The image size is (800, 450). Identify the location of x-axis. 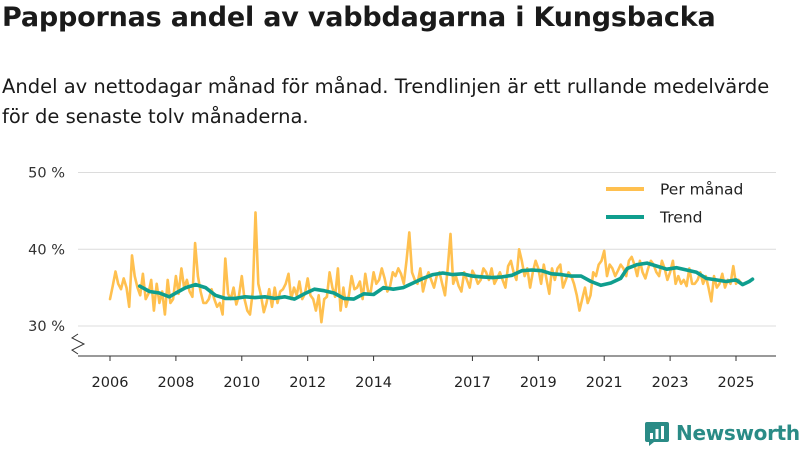
(423, 345).